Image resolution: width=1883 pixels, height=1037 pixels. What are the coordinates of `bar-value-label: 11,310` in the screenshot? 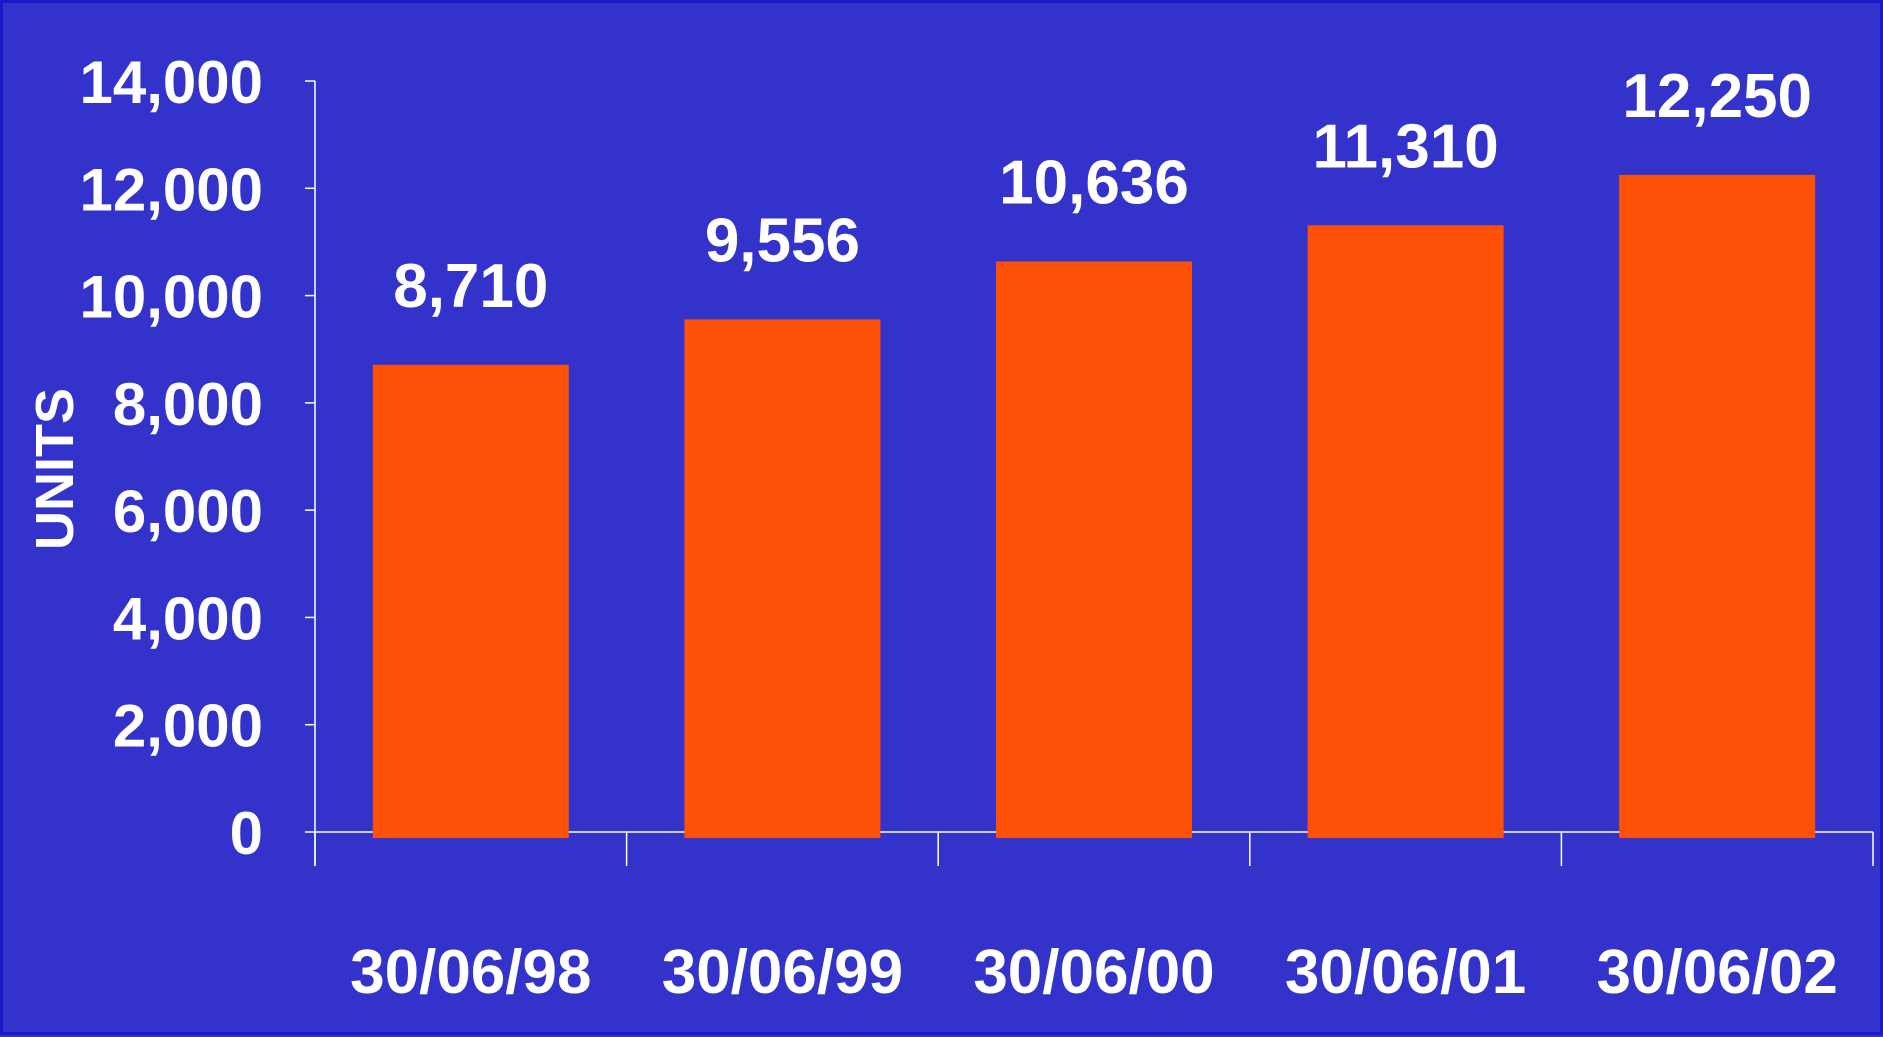 It's located at (1405, 146).